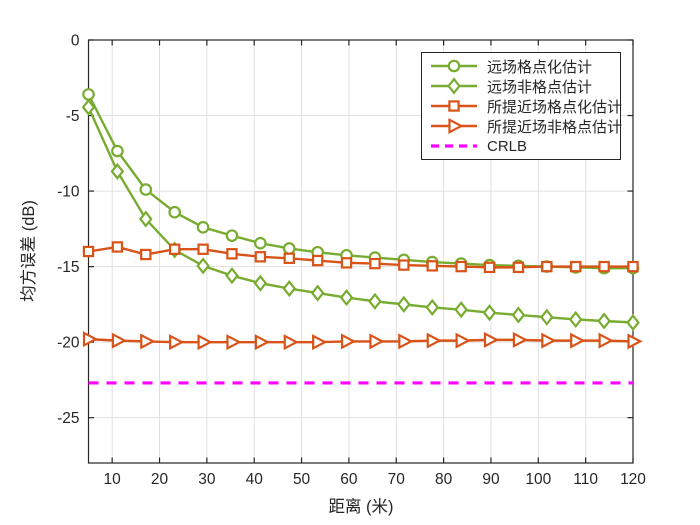 This screenshot has width=700, height=525. Describe the element at coordinates (633, 479) in the screenshot. I see `x-axis-tick-label: 120` at that location.